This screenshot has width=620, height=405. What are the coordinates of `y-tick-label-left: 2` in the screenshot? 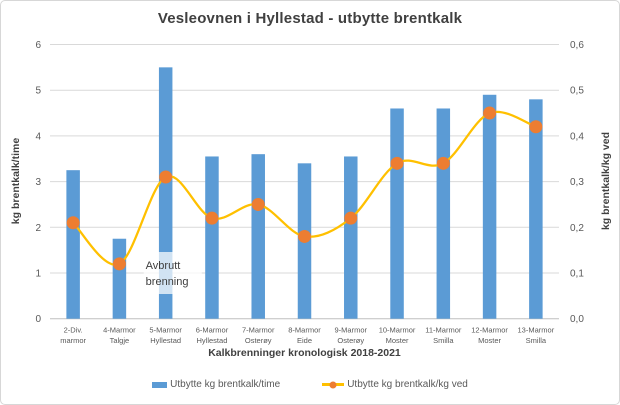 It's located at (38, 228).